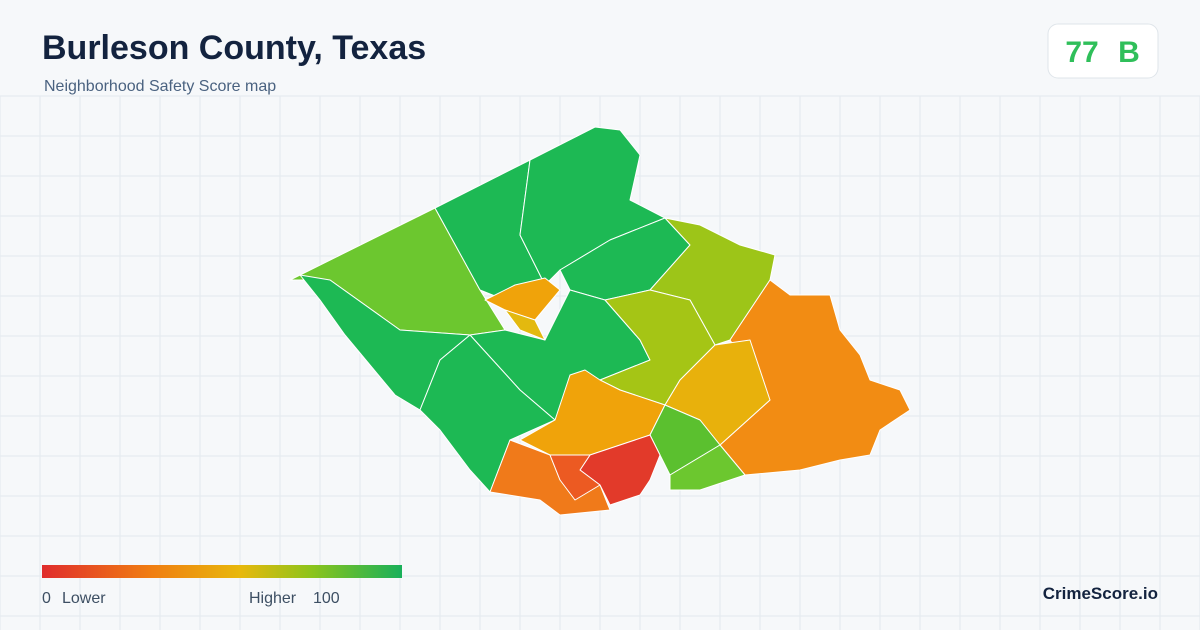  What do you see at coordinates (1103, 51) in the screenshot?
I see `score-badge` at bounding box center [1103, 51].